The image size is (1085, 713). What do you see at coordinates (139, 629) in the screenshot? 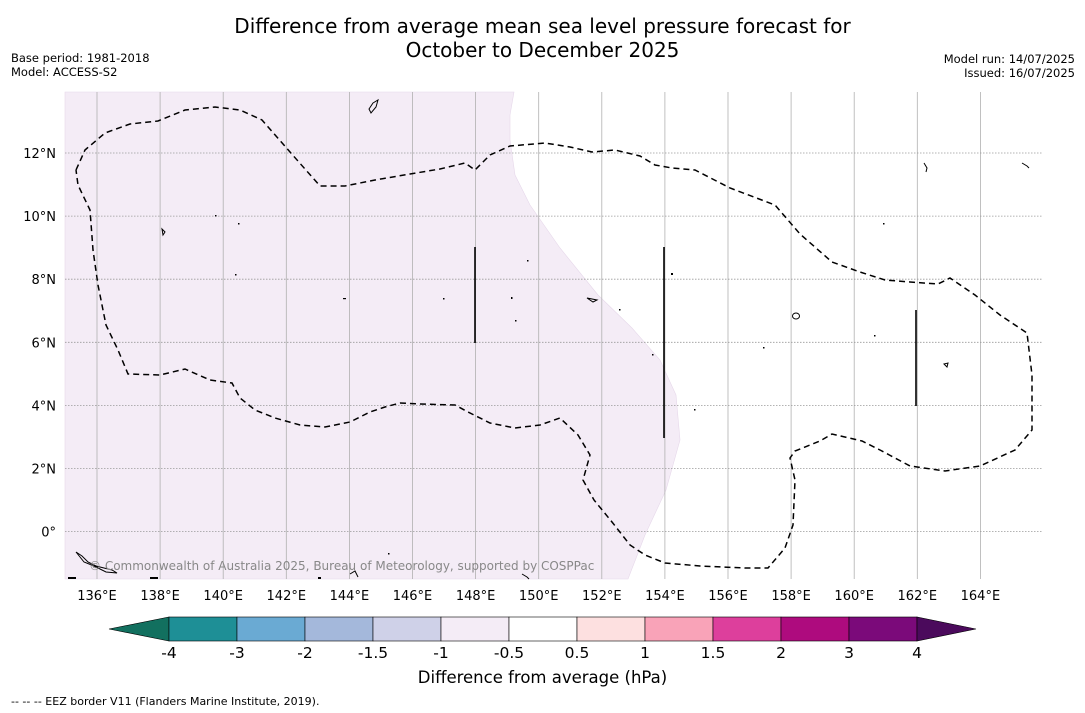
I see `colorbar-under-arrow` at bounding box center [139, 629].